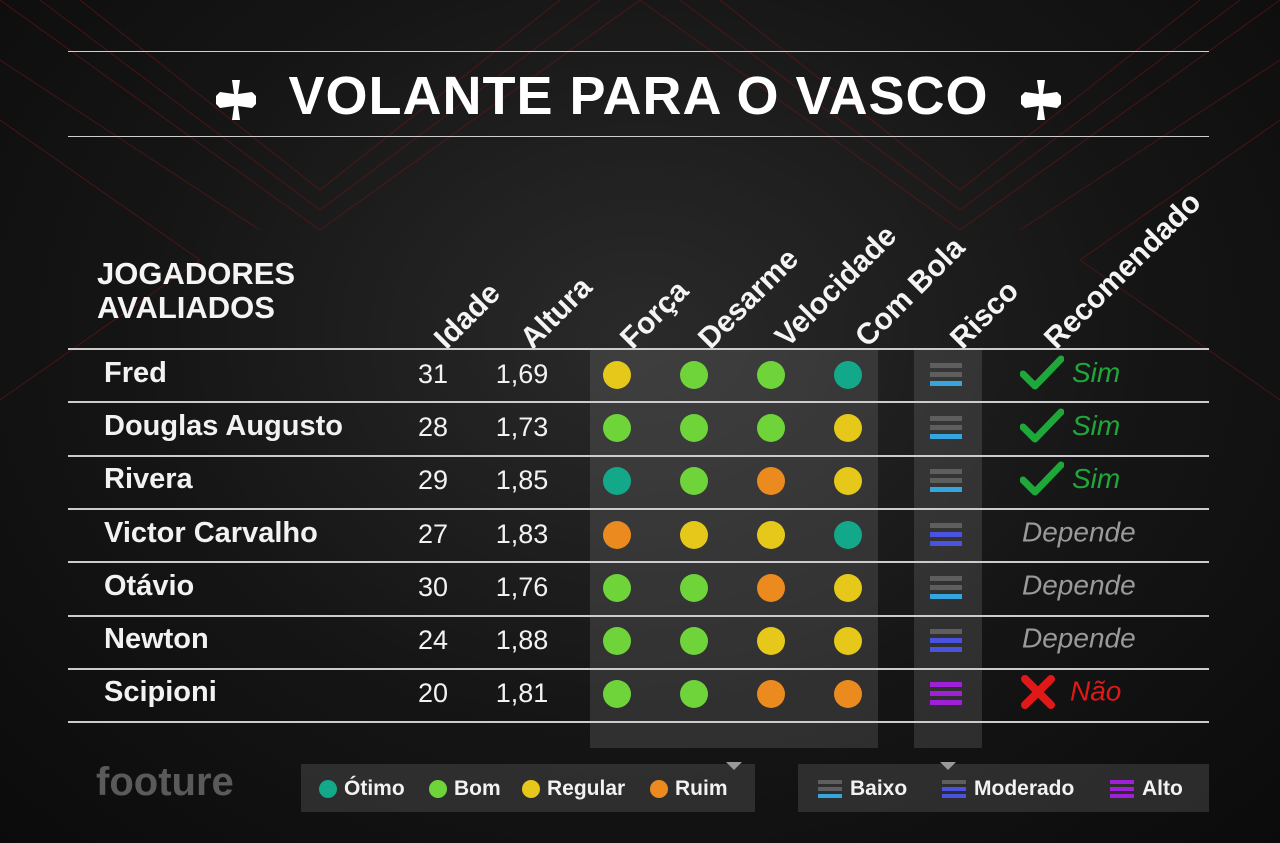 The image size is (1280, 843). What do you see at coordinates (135, 372) in the screenshot?
I see `player-name: Fred` at bounding box center [135, 372].